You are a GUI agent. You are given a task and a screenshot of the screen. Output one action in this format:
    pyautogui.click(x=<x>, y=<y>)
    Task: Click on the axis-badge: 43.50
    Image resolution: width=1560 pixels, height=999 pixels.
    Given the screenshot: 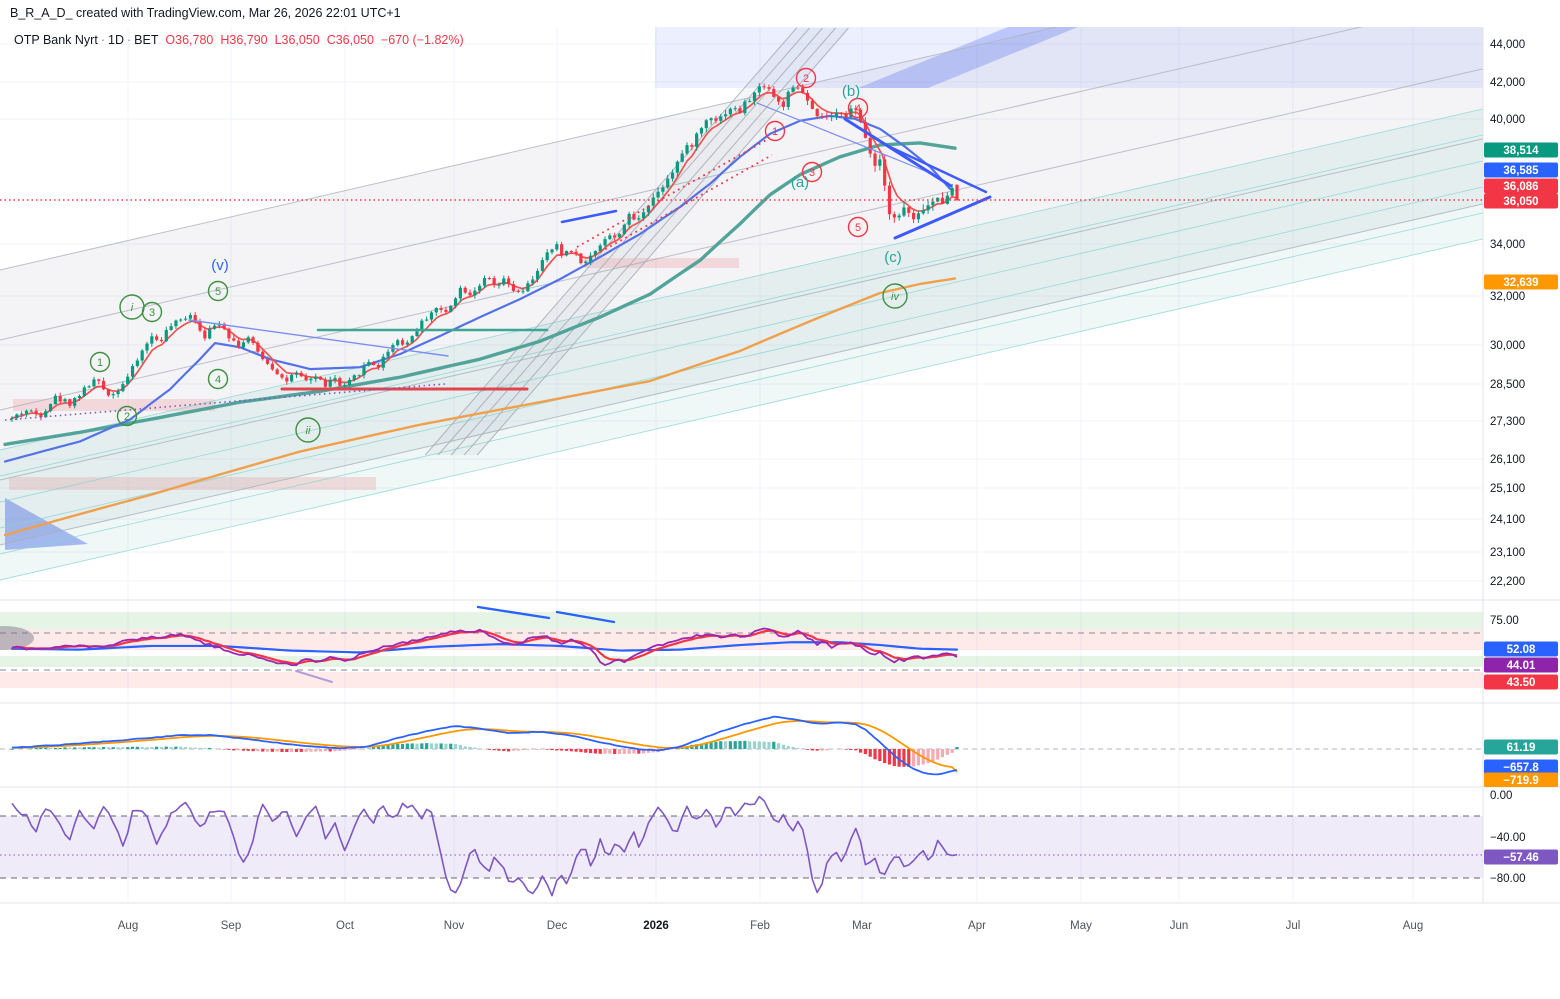 What is the action you would take?
    pyautogui.click(x=1521, y=682)
    